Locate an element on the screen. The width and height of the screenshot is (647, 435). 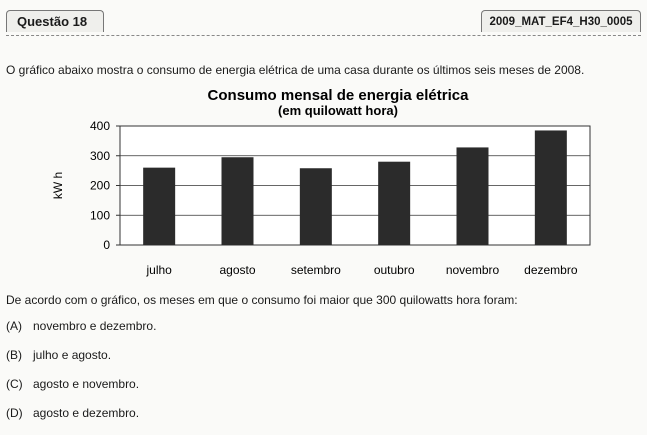
option-c: (C) agosto e novembro. is located at coordinates (81, 391).